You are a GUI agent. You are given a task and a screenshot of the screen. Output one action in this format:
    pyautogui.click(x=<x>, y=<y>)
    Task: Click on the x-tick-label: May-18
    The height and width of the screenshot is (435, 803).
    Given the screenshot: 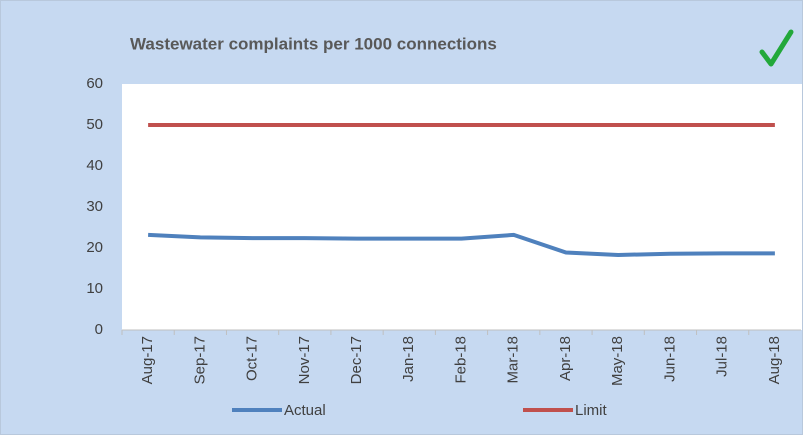 What is the action you would take?
    pyautogui.click(x=617, y=361)
    